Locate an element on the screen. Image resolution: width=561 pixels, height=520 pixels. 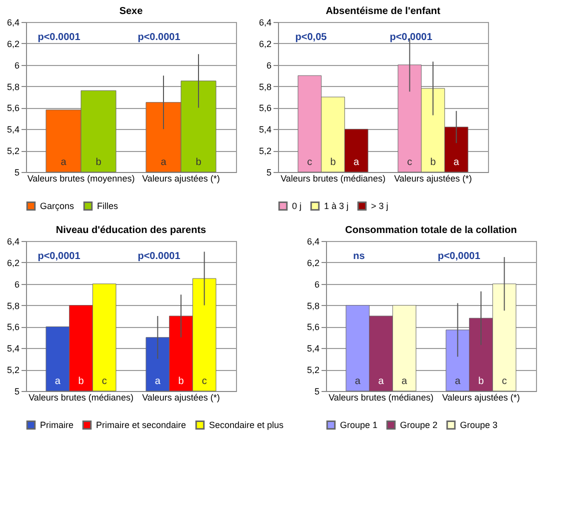
chart-title: Niveau d'éducation des parents is located at coordinates (131, 230).